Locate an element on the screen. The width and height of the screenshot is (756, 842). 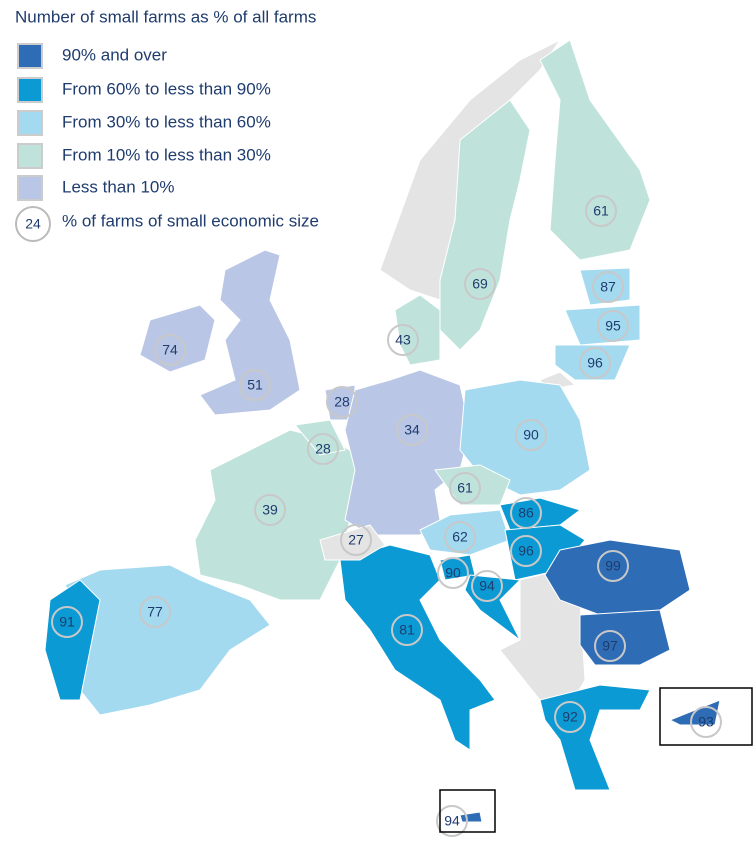
legend-label: From 60% to less than 90% is located at coordinates (166, 88).